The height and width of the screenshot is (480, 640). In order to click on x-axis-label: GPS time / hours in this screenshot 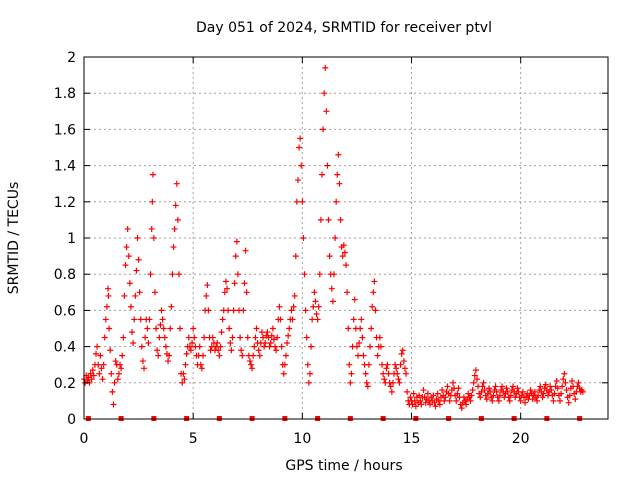, I will do `click(343, 466)`.